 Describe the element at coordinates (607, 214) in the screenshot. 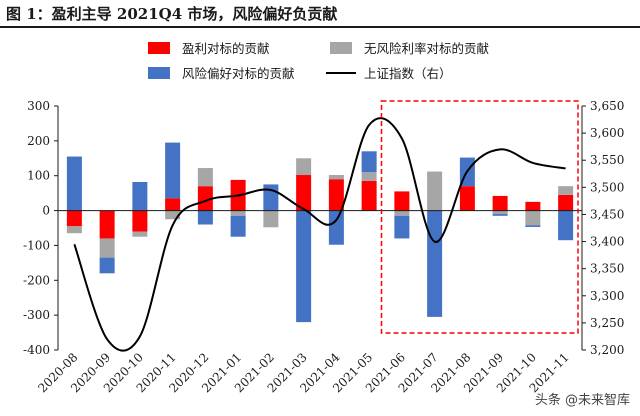

I see `y-right-tick-label-5: 3,450` at that location.